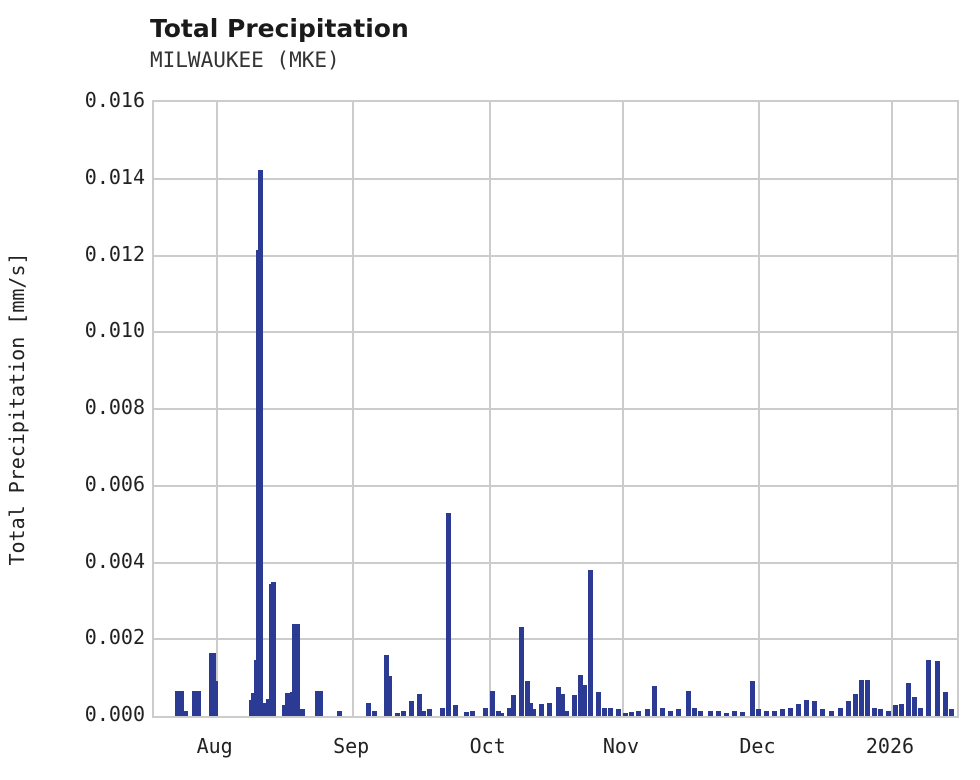 Image resolution: width=980 pixels, height=780 pixels. I want to click on chart-subtitle: MILWAUKEE (MKE), so click(245, 60).